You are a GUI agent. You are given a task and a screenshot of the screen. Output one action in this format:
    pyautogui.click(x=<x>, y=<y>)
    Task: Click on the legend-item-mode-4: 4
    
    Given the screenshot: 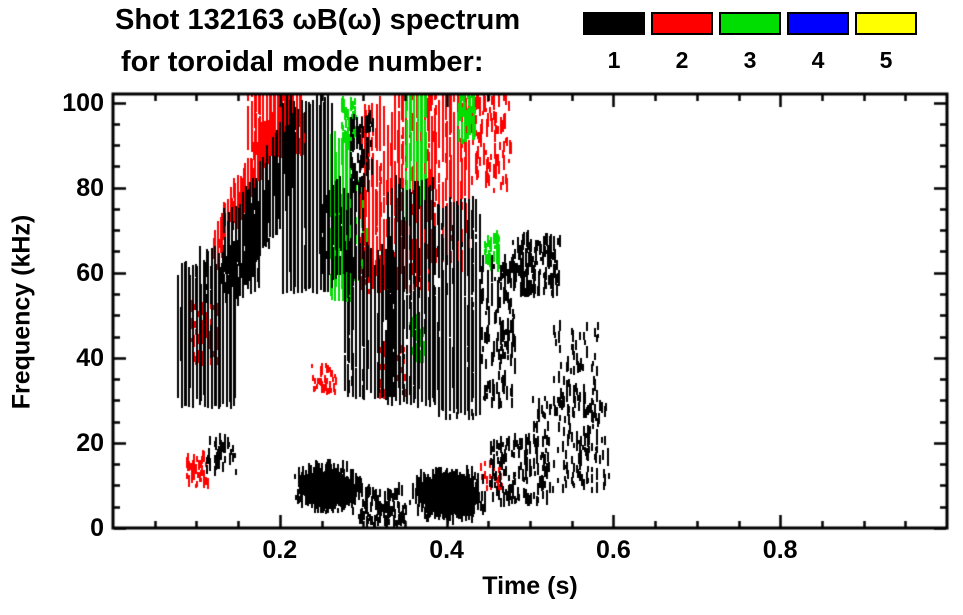 What is the action you would take?
    pyautogui.click(x=818, y=42)
    